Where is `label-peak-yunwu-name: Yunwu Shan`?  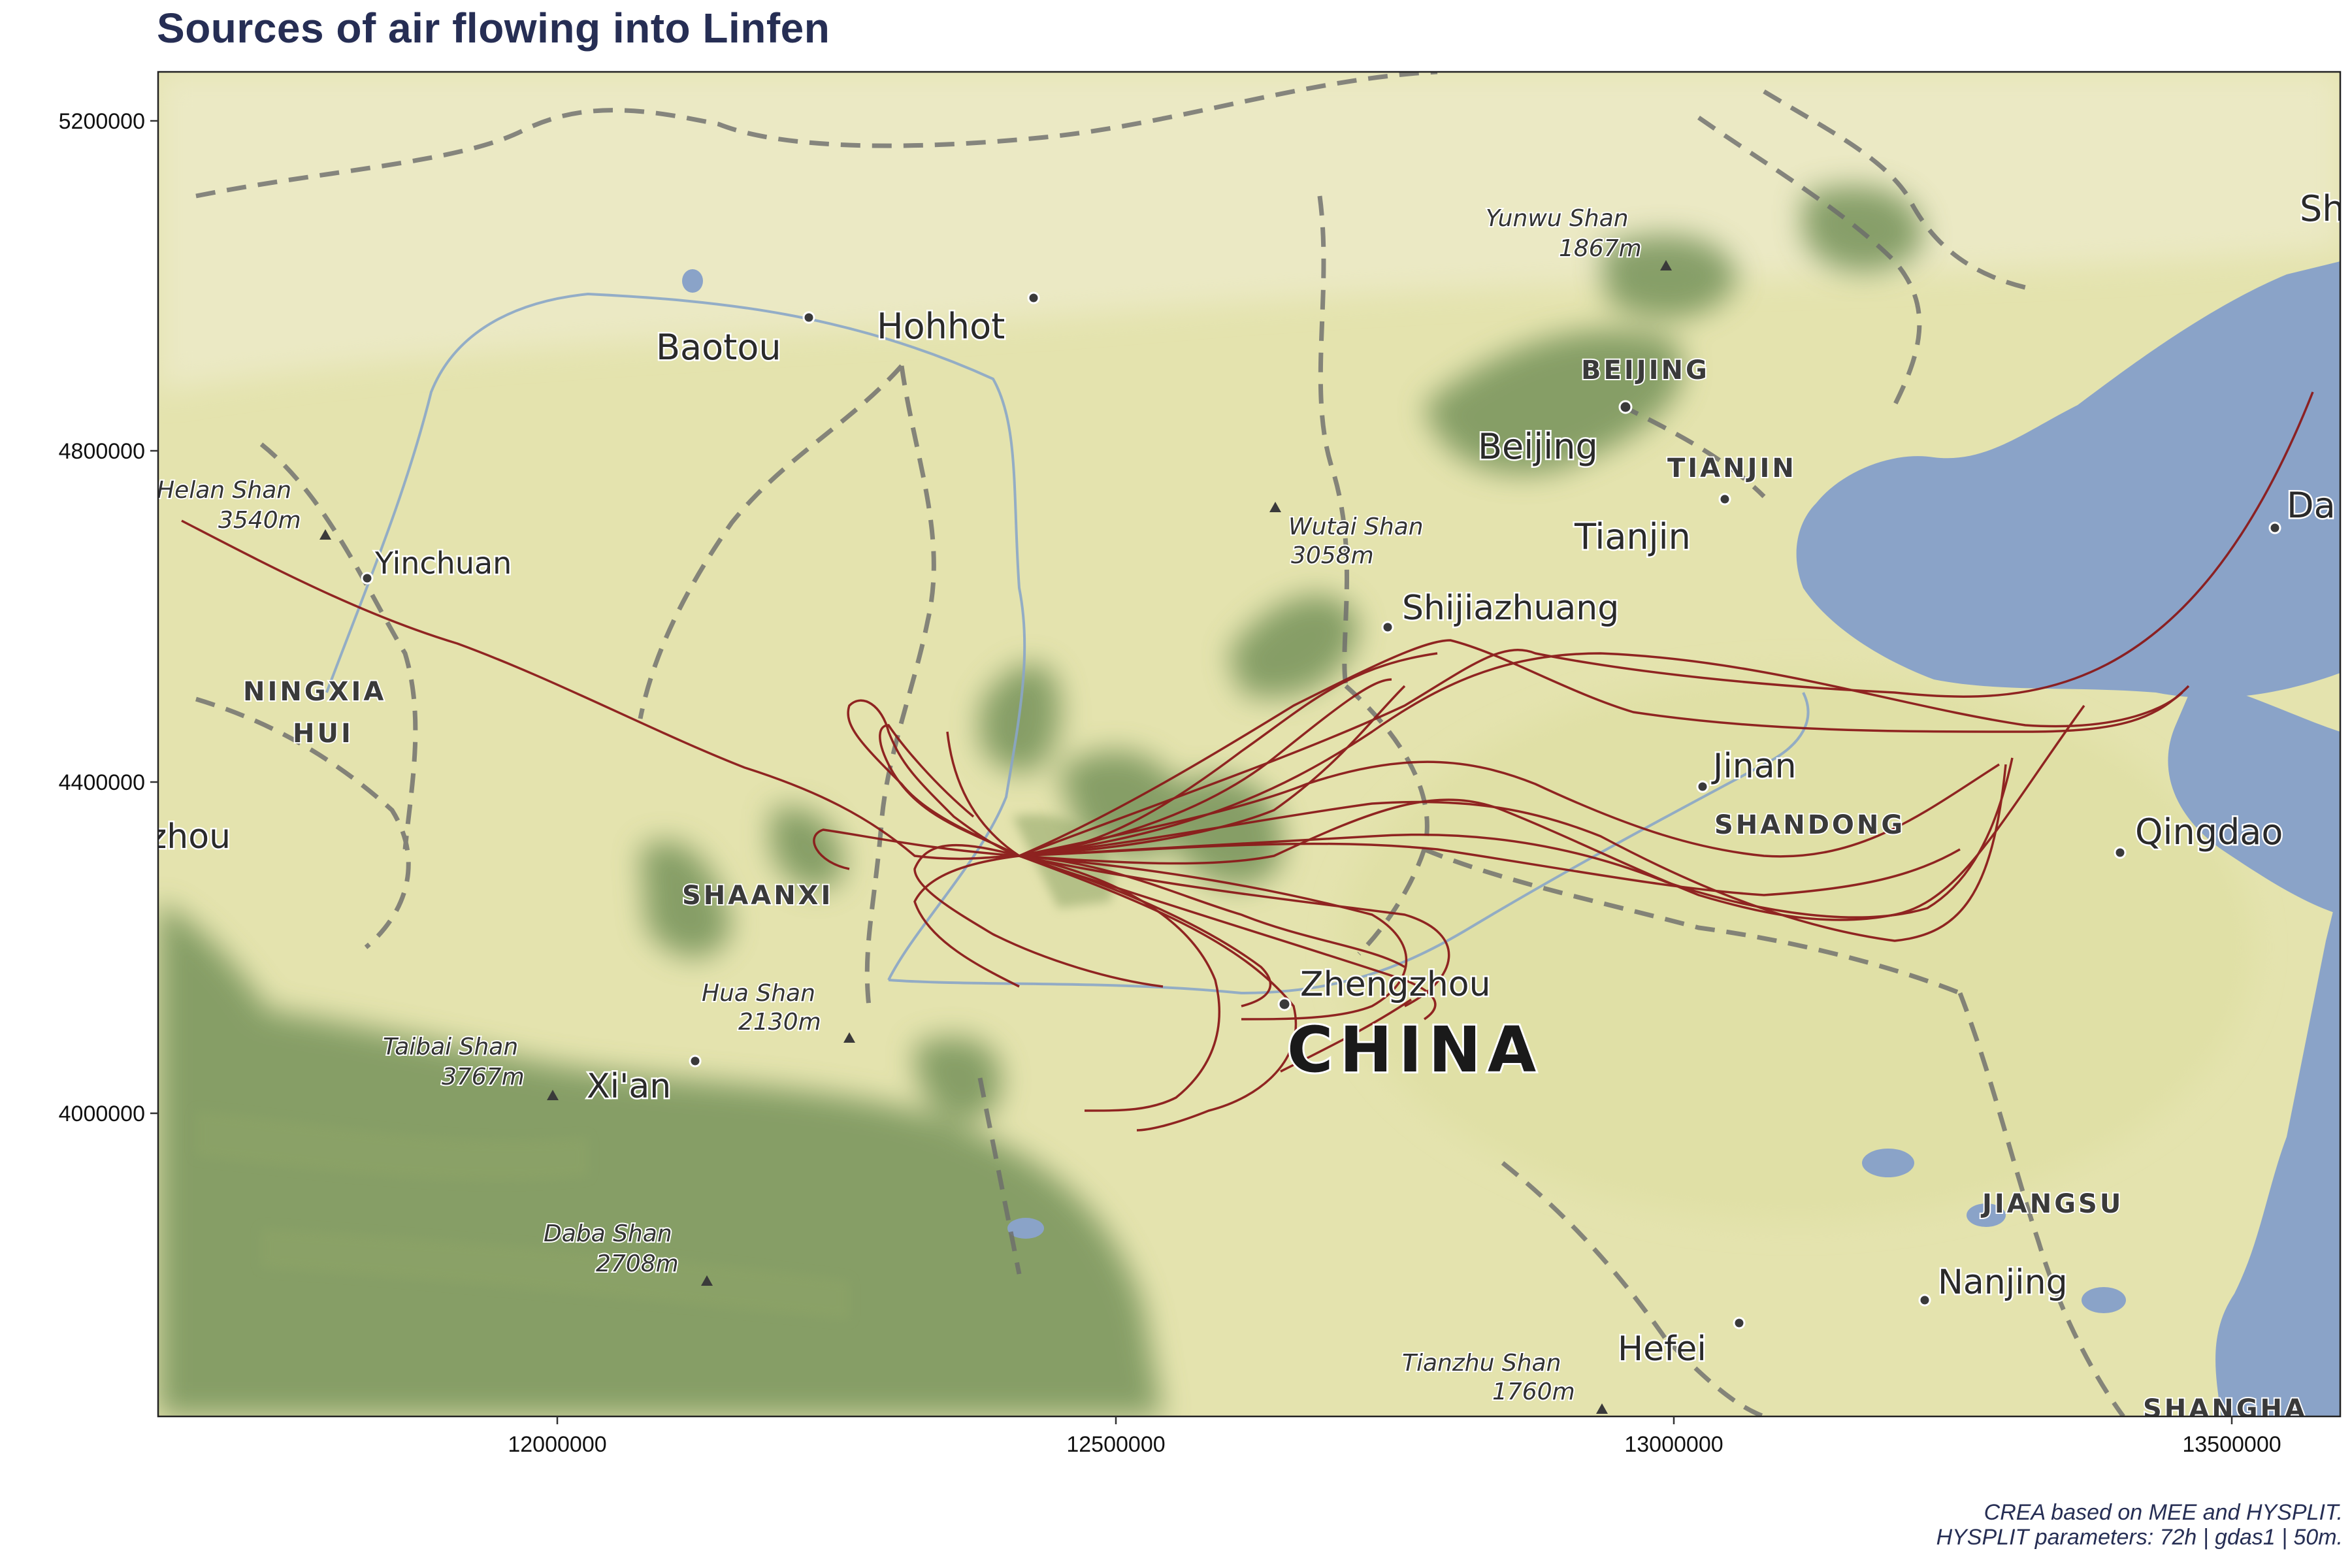
label-peak-yunwu-name: Yunwu Shan is located at coordinates (1557, 218).